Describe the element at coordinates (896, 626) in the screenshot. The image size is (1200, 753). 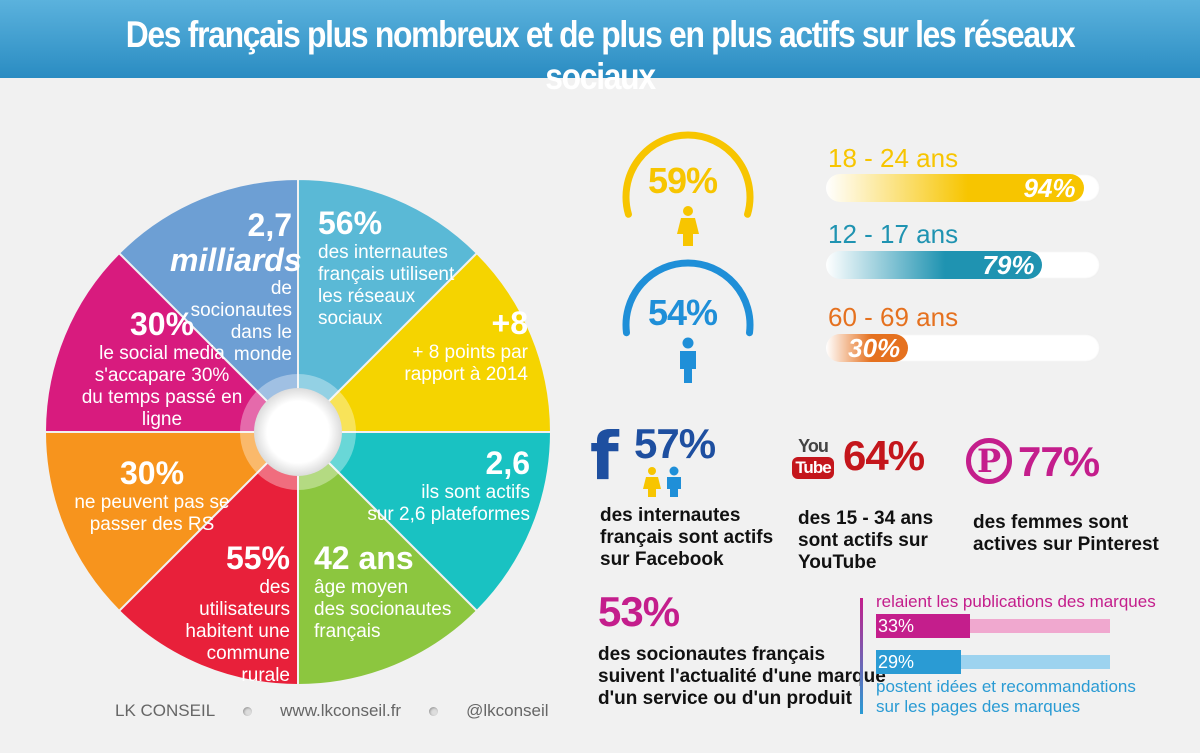
I see `relay-bar-value: 33%` at that location.